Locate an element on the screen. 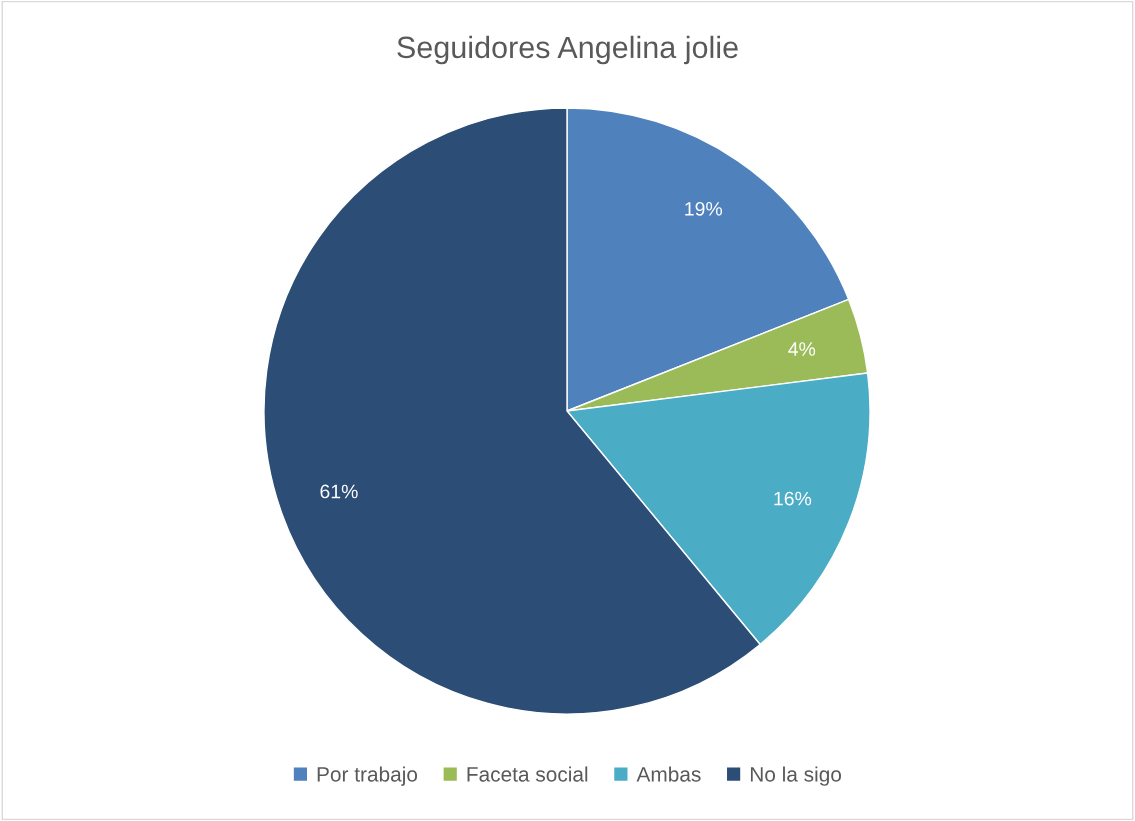  chart-title: Seguidores Angelina jolie is located at coordinates (567, 50).